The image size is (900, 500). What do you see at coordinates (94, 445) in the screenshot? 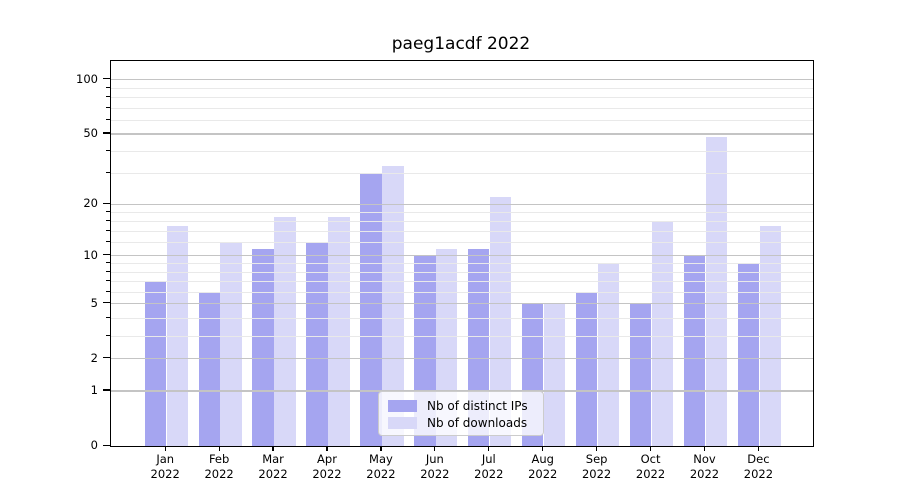
I see `y-tick-label: 0` at bounding box center [94, 445].